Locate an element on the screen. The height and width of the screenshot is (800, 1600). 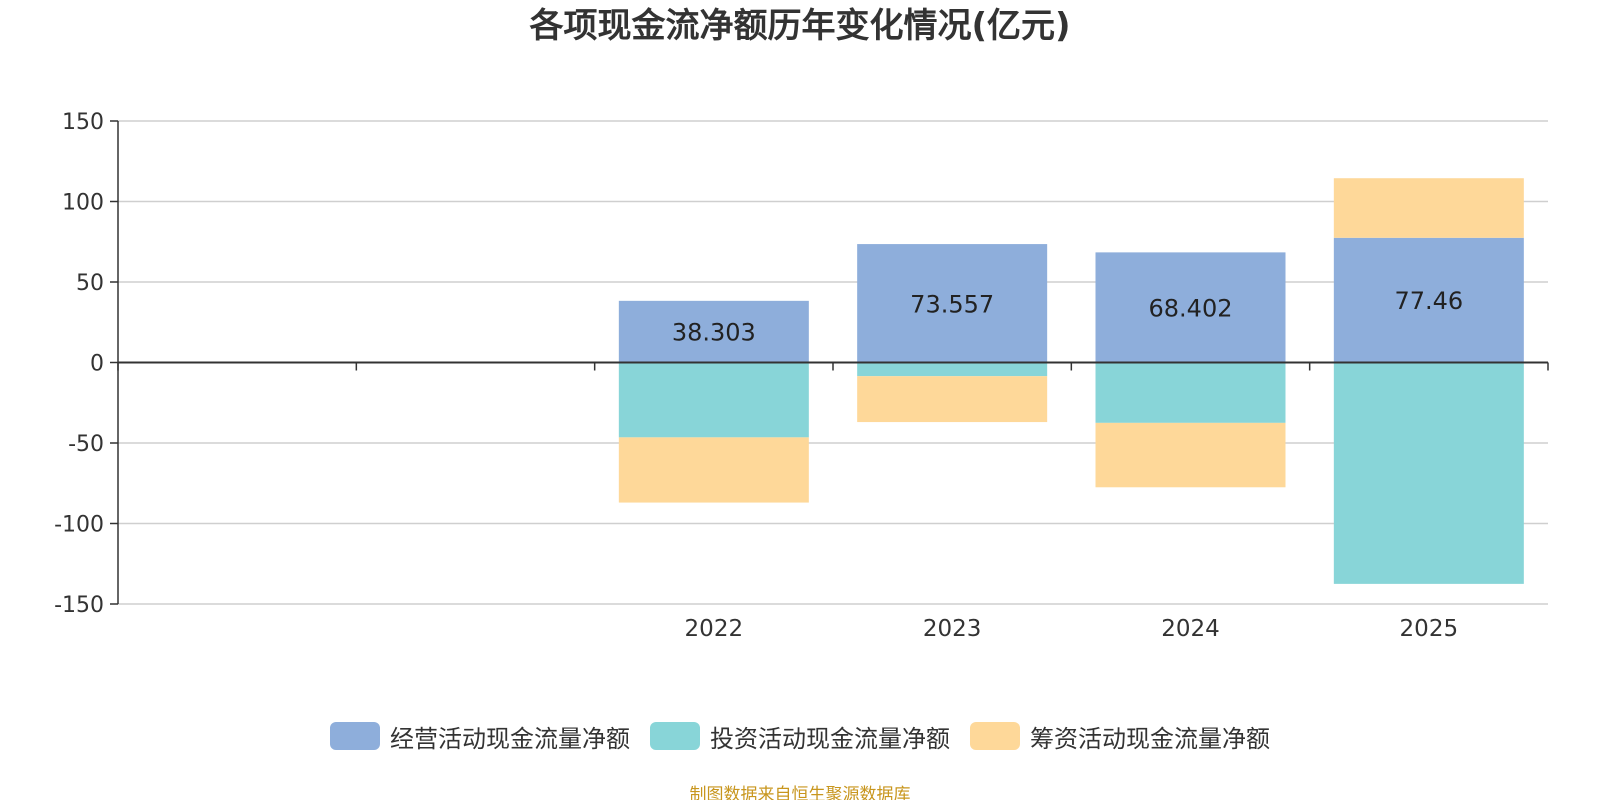
source-note: 制图数据来自恒生聚源数据库 is located at coordinates (800, 792).